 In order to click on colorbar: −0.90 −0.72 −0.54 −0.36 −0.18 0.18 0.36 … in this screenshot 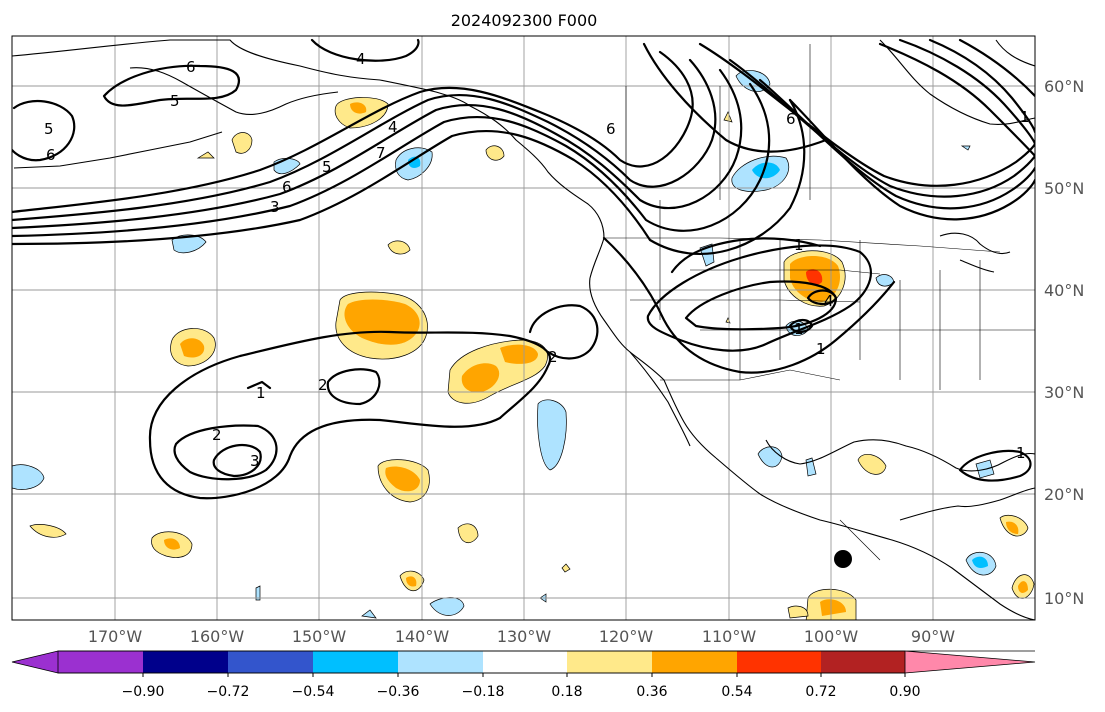, I will do `click(523, 675)`.